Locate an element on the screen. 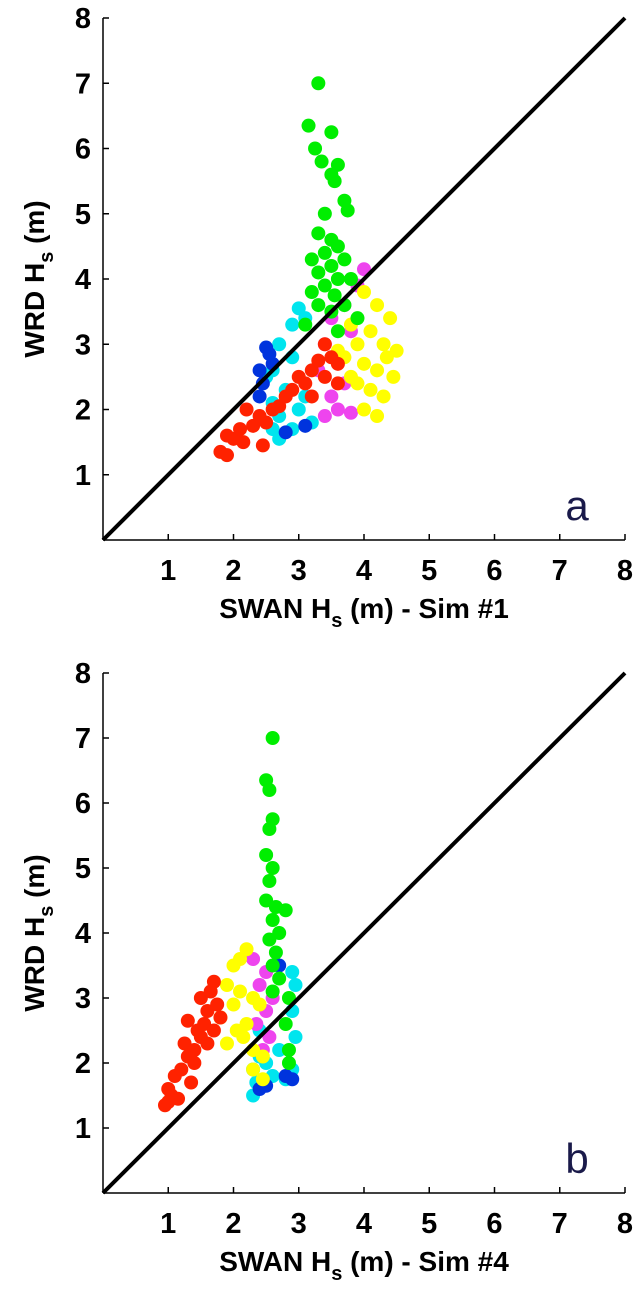  y-tick-label: 2 is located at coordinates (83, 1064).